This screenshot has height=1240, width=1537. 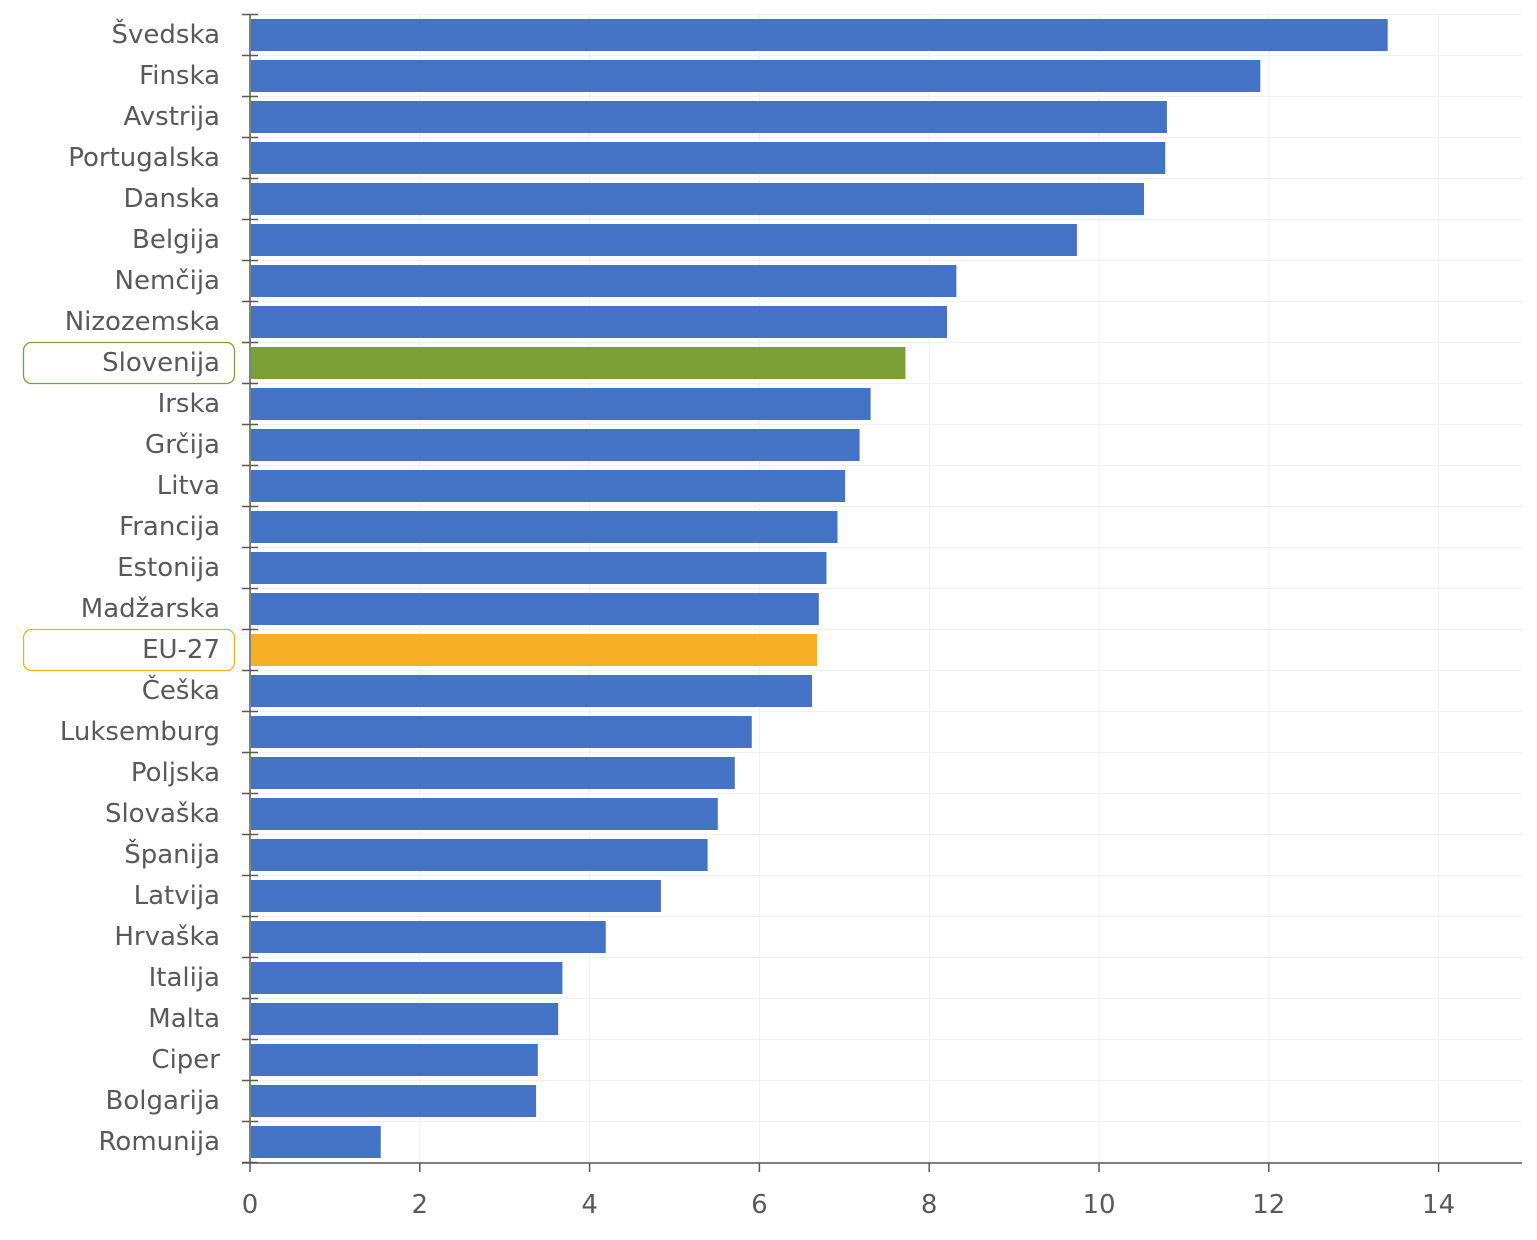 I want to click on category-label: Romunija, so click(x=159, y=1142).